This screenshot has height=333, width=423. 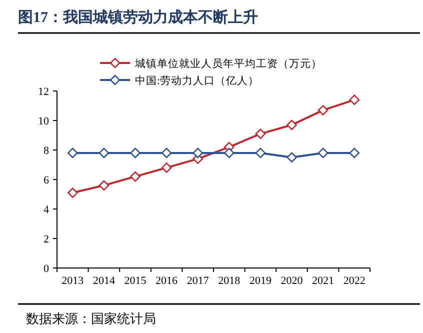 I want to click on x-tick-label: 2020, so click(x=292, y=281).